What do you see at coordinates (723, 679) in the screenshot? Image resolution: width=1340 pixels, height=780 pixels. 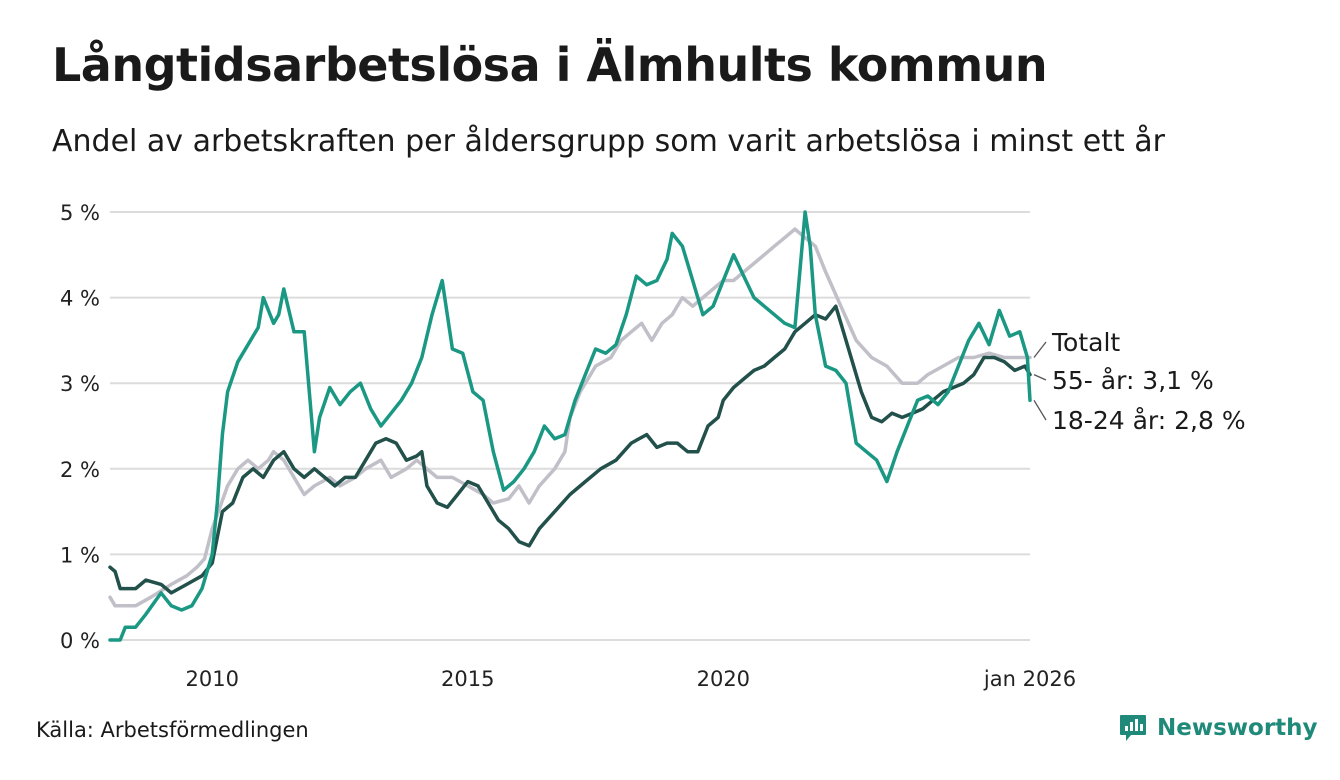 I see `x-tick-label: 2020` at bounding box center [723, 679].